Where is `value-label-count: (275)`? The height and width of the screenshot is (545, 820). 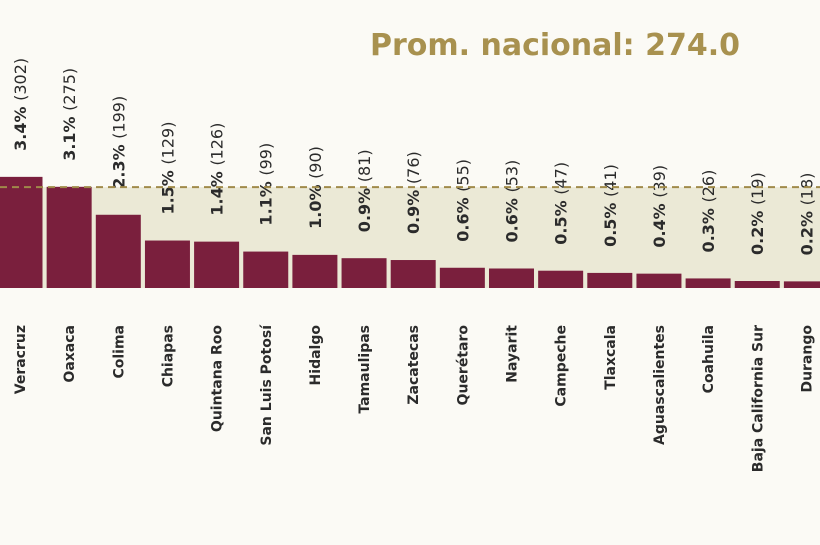 value-label-count: (275) is located at coordinates (69, 89).